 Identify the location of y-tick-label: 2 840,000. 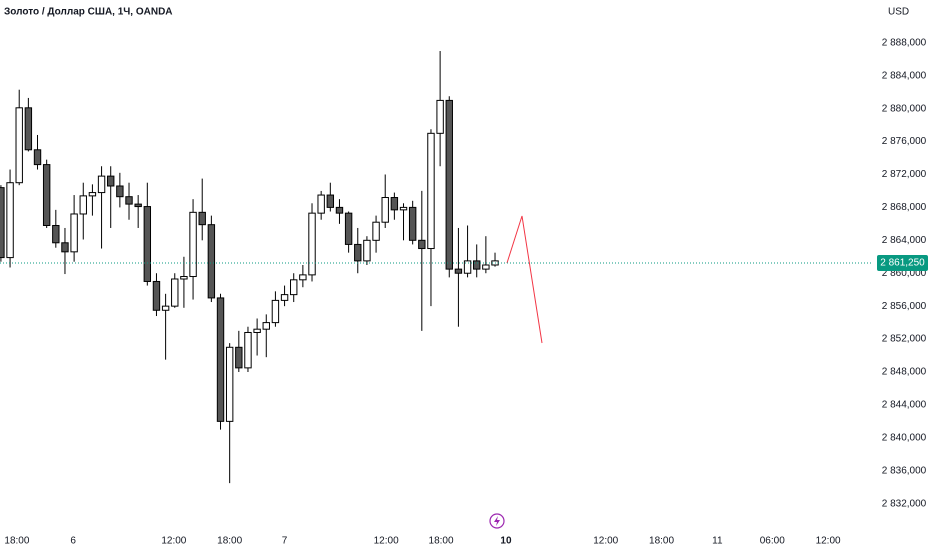
(904, 437).